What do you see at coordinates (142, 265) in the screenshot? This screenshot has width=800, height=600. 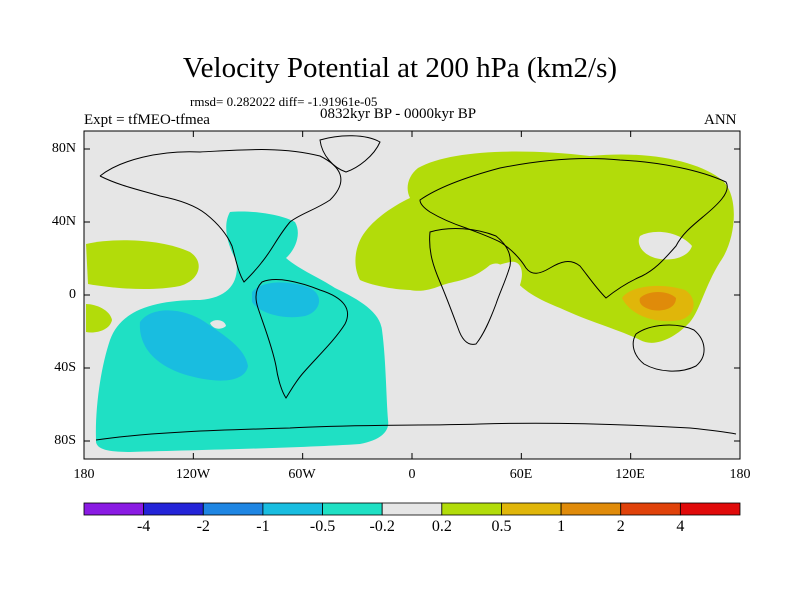 I see `positive-region-east-pacific` at bounding box center [142, 265].